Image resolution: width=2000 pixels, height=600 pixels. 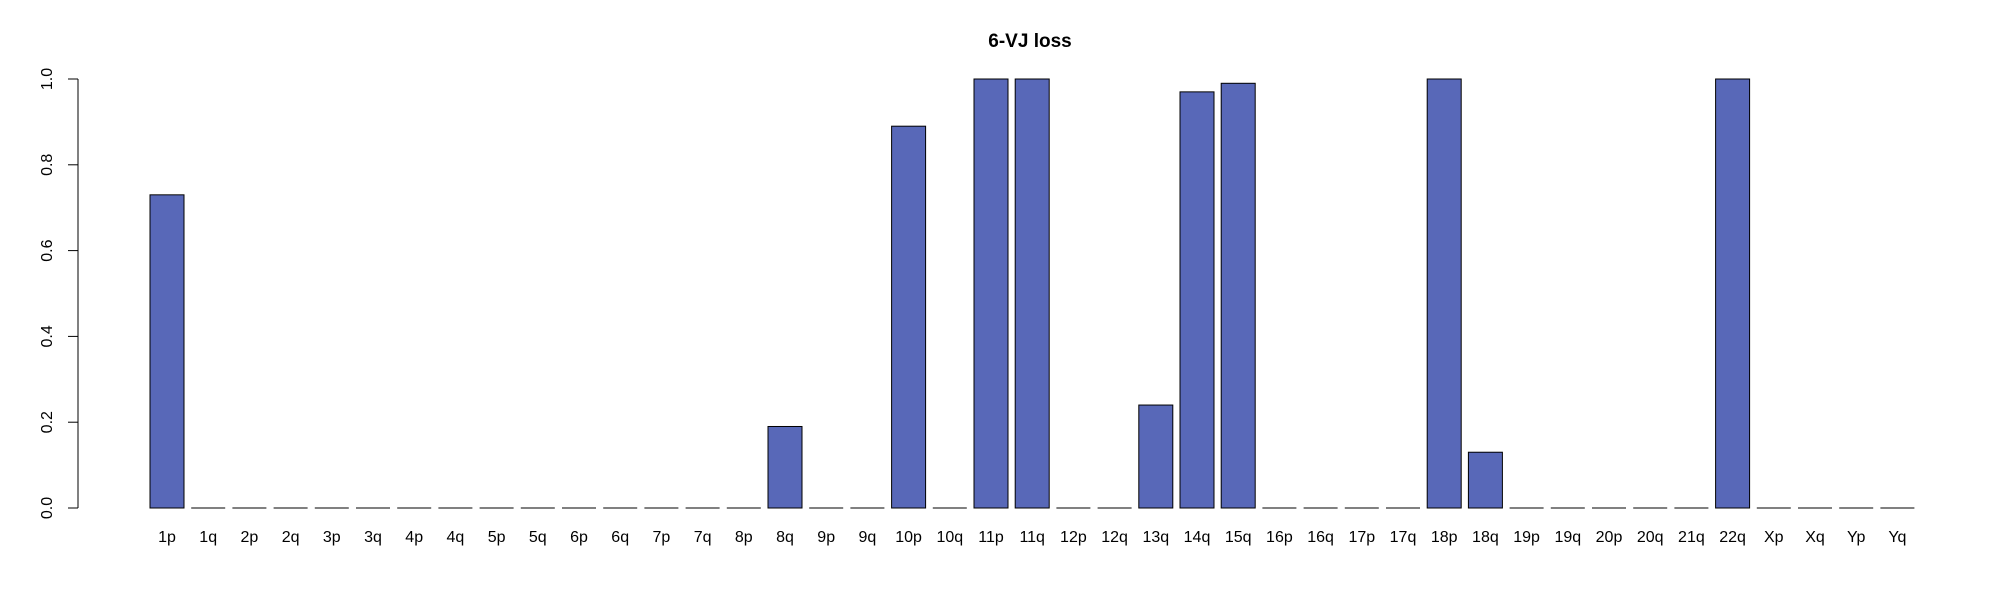 I want to click on bar-22q, so click(x=1733, y=293).